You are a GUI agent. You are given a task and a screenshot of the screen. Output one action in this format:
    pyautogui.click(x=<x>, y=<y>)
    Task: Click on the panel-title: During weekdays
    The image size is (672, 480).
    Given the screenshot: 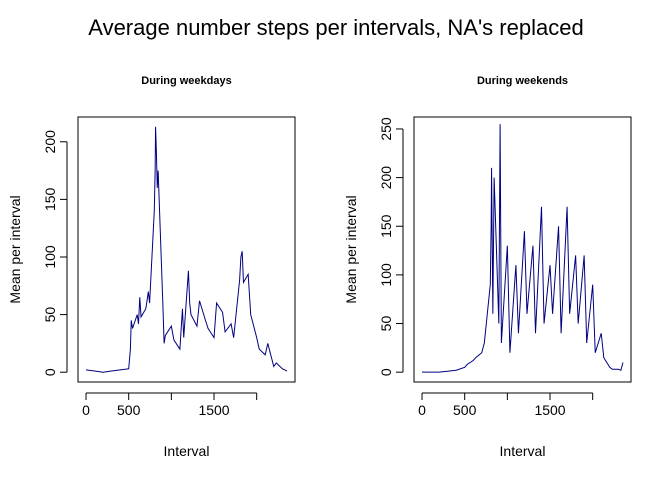 What is the action you would take?
    pyautogui.click(x=186, y=81)
    